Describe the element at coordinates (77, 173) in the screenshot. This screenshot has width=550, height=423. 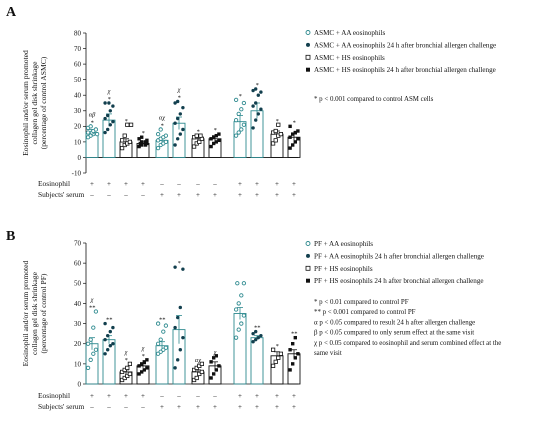
I see `y-tick-label: -10` at that location.